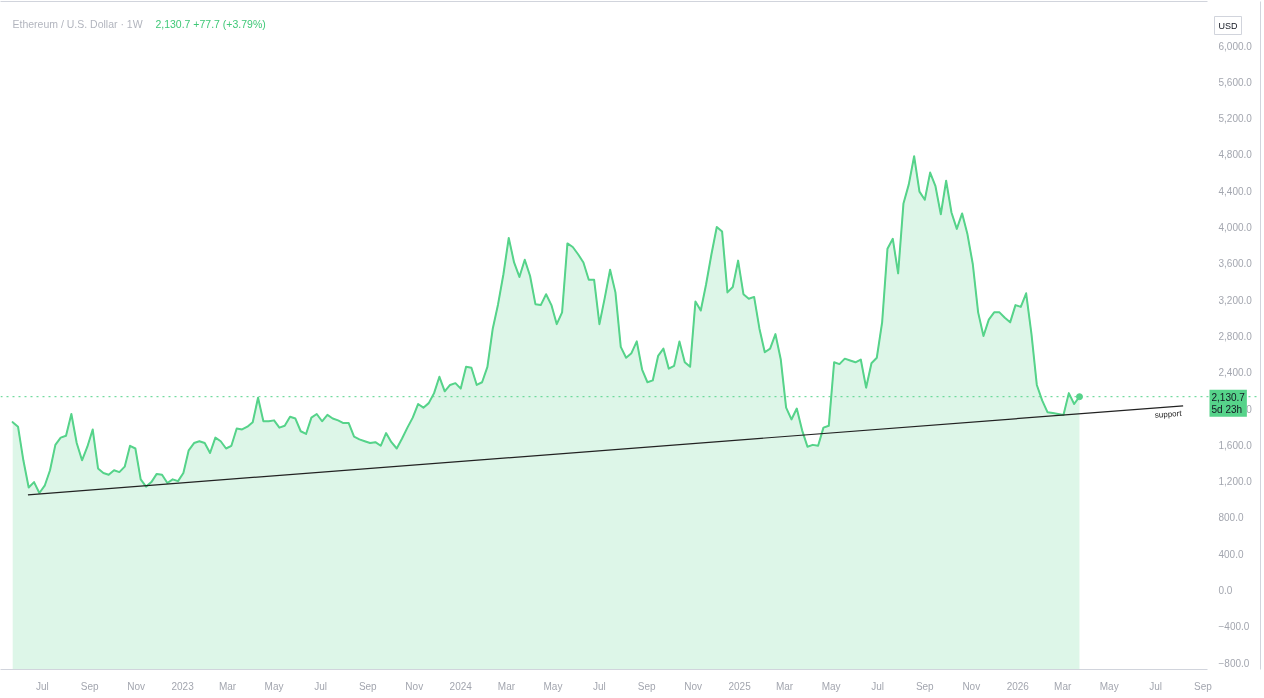  Describe the element at coordinates (1235, 264) in the screenshot. I see `y-tick-label: 3,600.0` at that location.